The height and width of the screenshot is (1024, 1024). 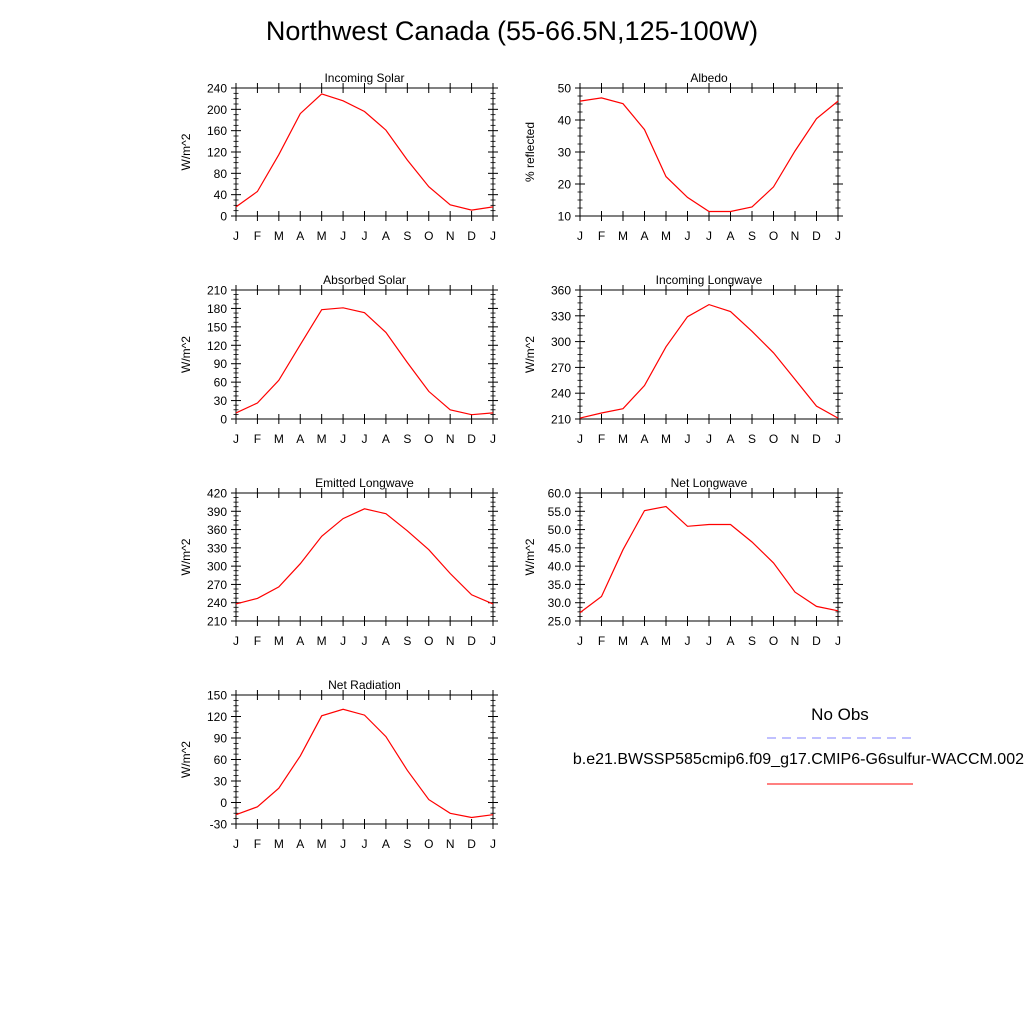 What do you see at coordinates (709, 78) in the screenshot?
I see `chart-title: Albedo` at bounding box center [709, 78].